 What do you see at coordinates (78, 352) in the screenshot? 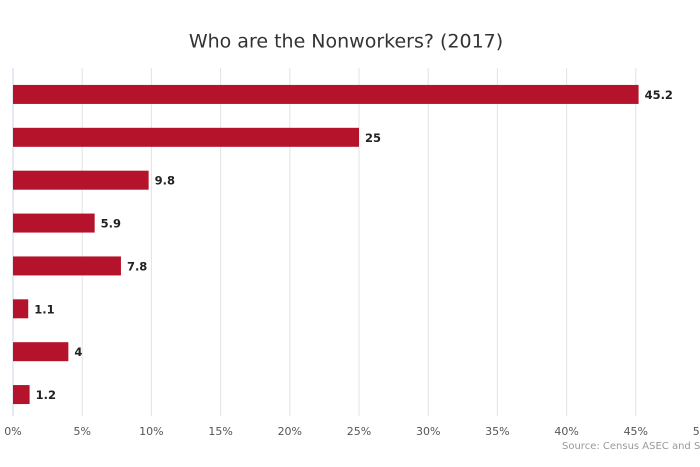
I see `value-label: 4` at bounding box center [78, 352].